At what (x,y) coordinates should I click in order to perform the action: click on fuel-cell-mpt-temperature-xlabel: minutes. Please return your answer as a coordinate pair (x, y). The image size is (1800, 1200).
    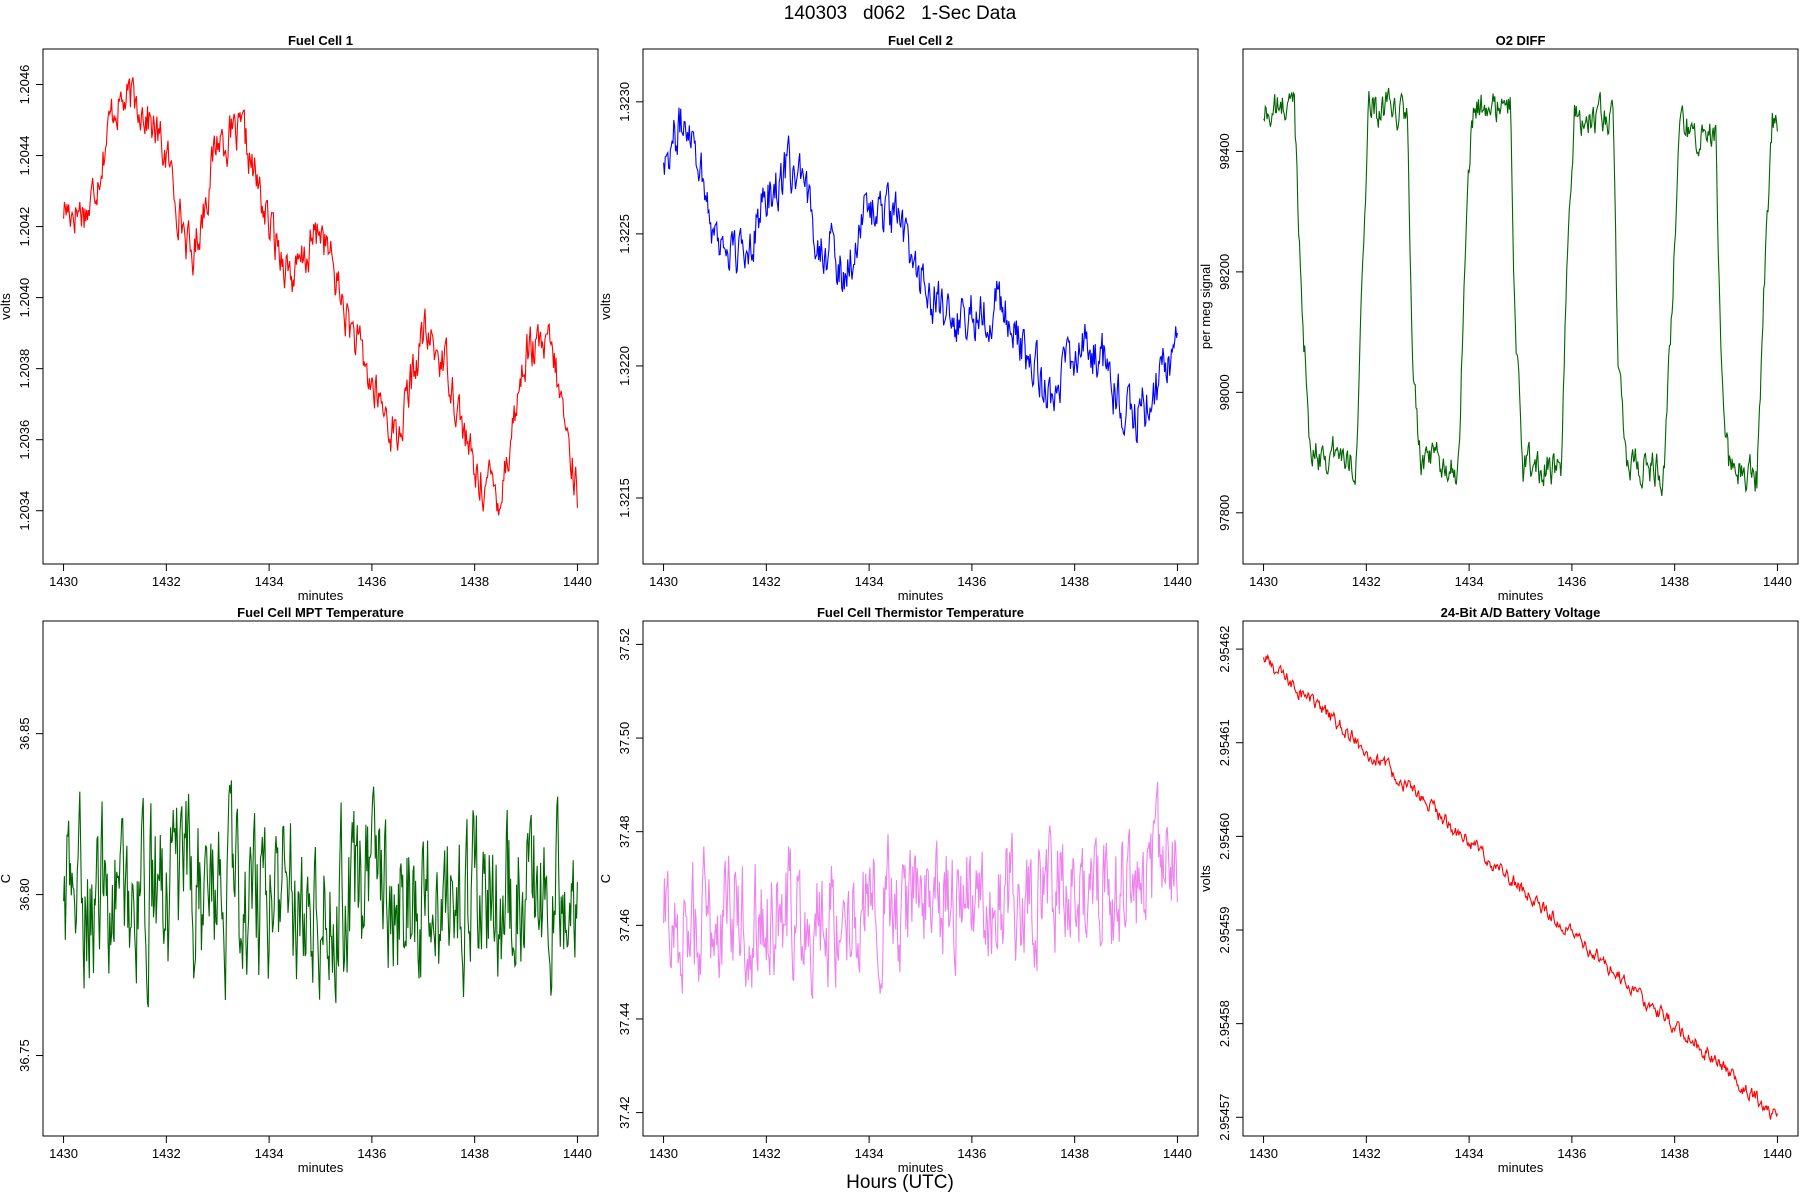
    Looking at the image, I should click on (321, 1167).